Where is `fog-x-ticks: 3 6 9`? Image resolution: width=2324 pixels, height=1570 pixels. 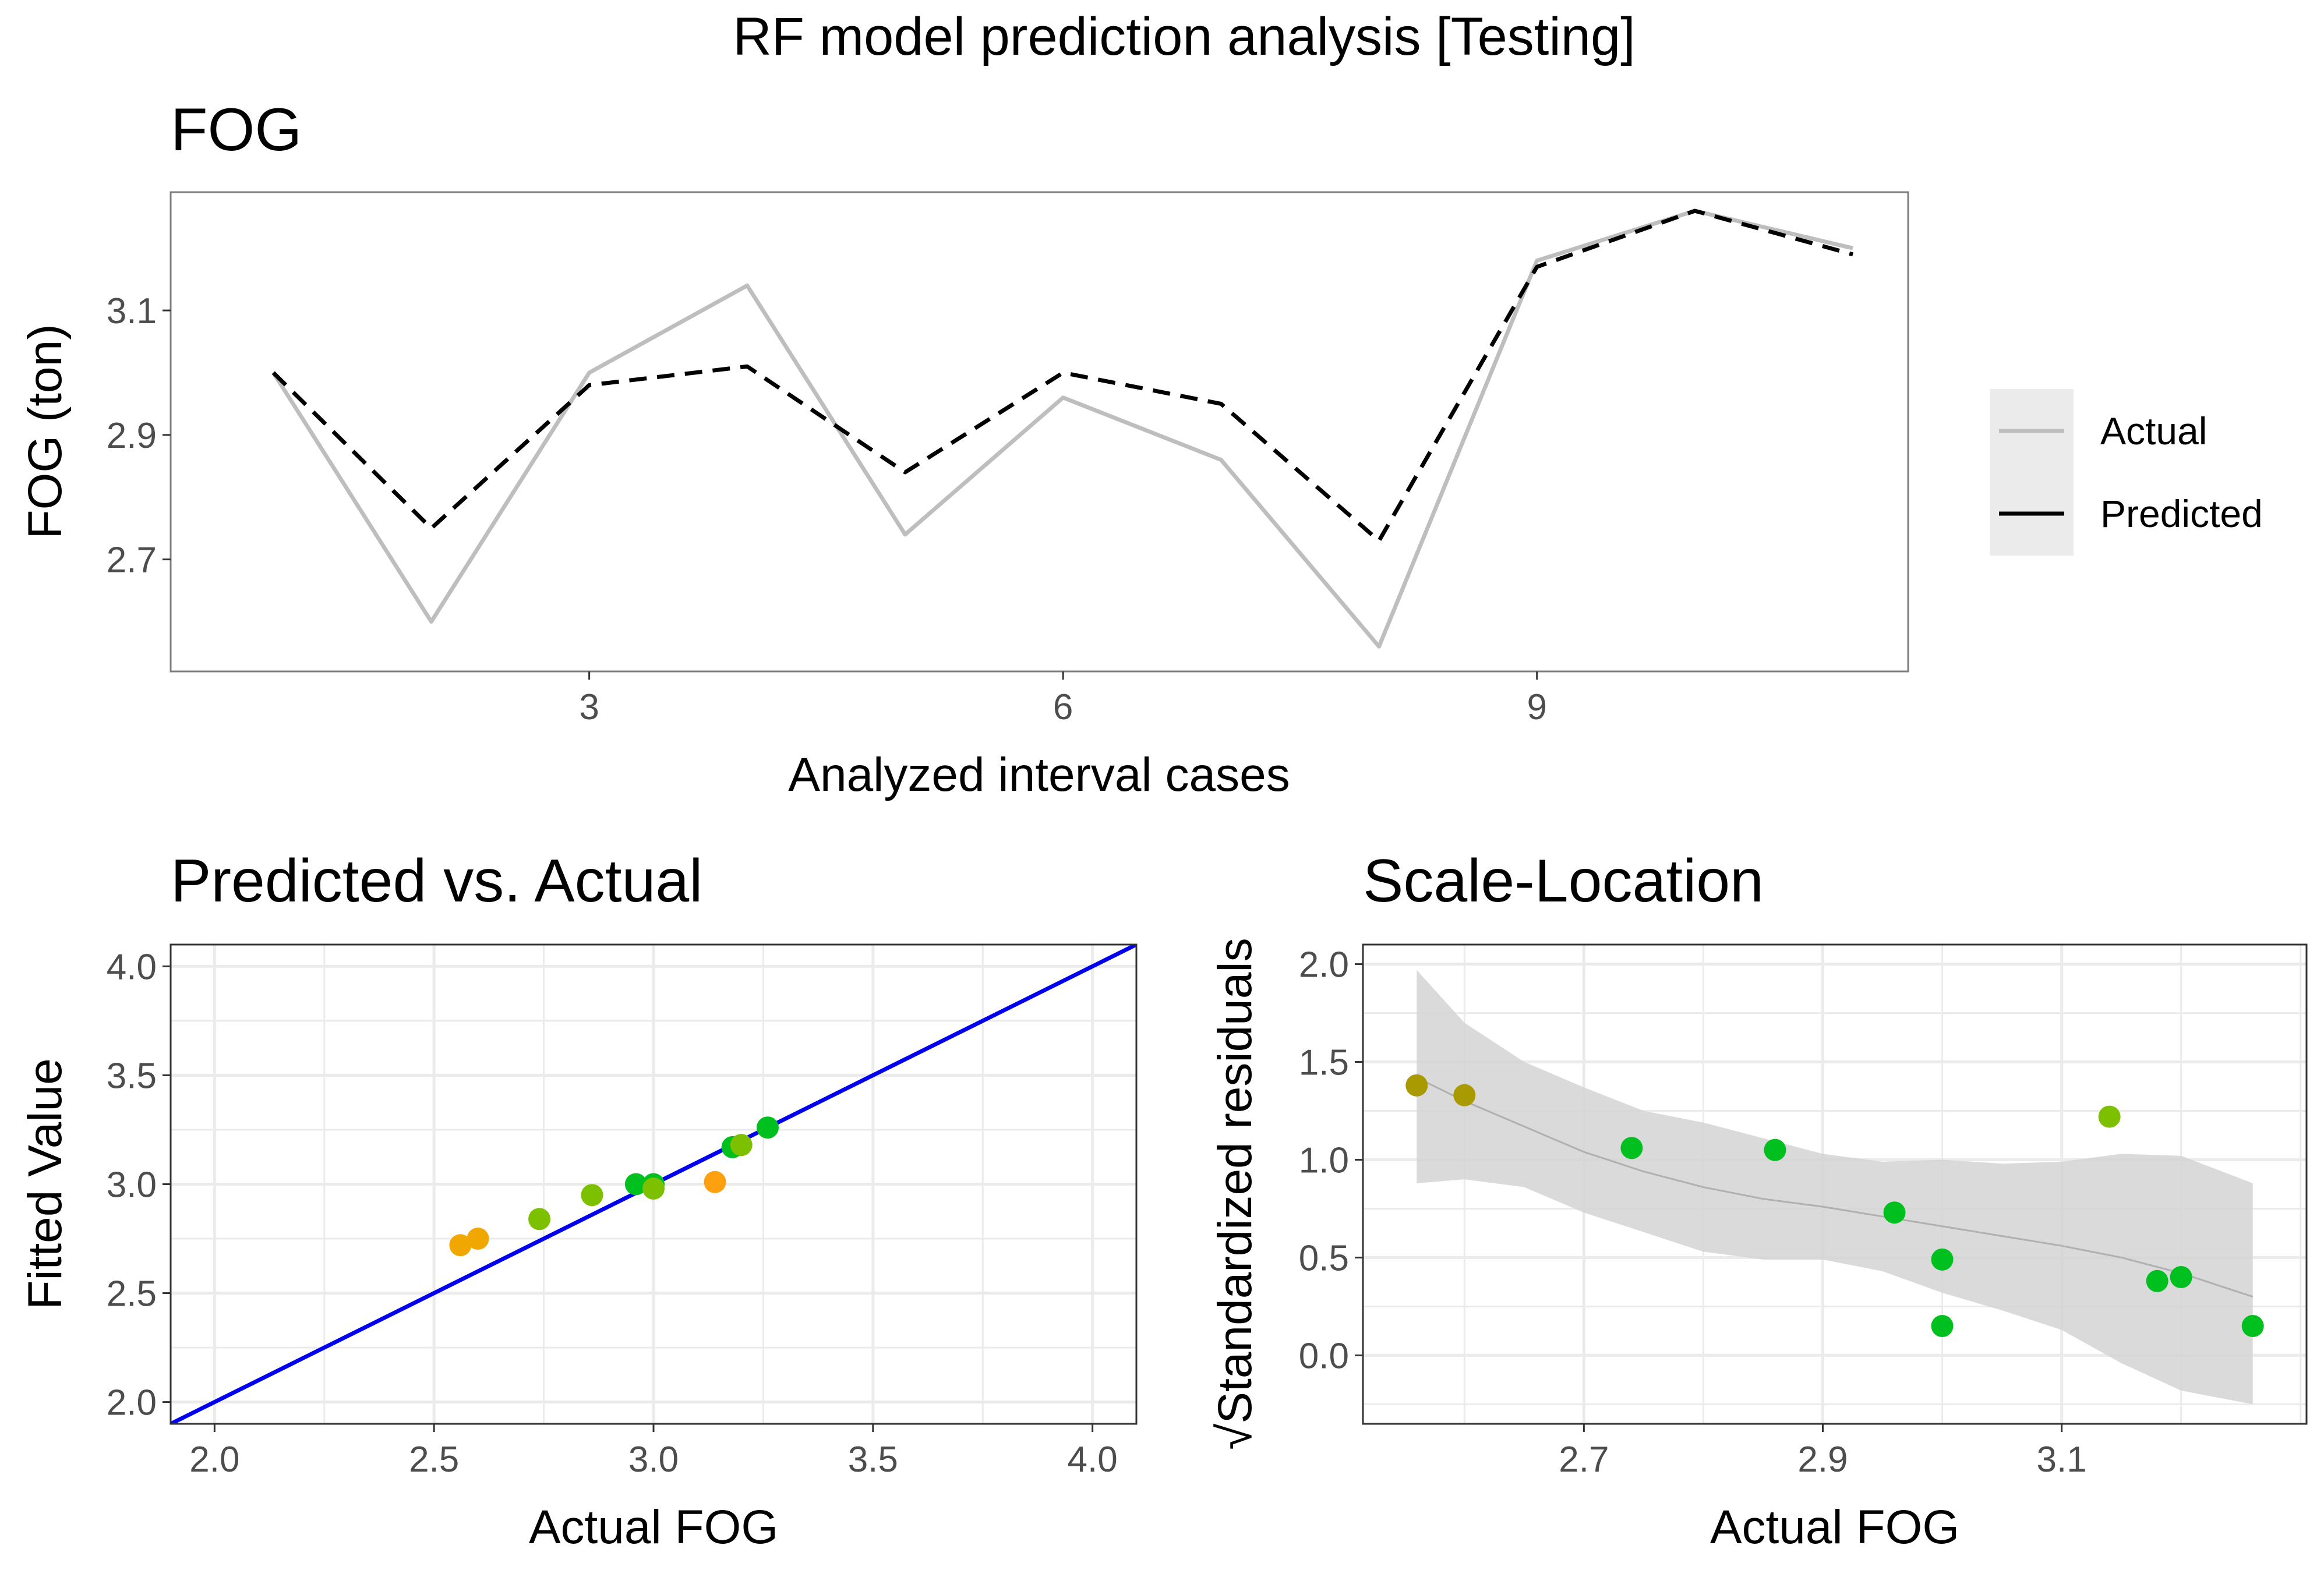 fog-x-ticks: 3 6 9 is located at coordinates (1063, 699).